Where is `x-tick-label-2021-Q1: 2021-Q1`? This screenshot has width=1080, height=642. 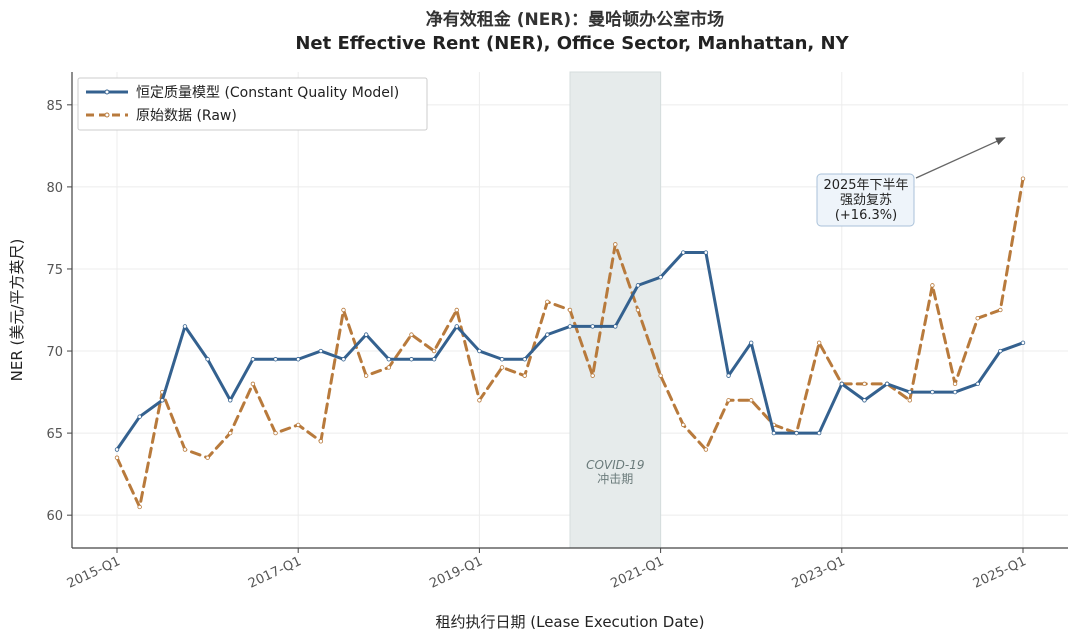
x-tick-label-2021-Q1: 2021-Q1 is located at coordinates (638, 573).